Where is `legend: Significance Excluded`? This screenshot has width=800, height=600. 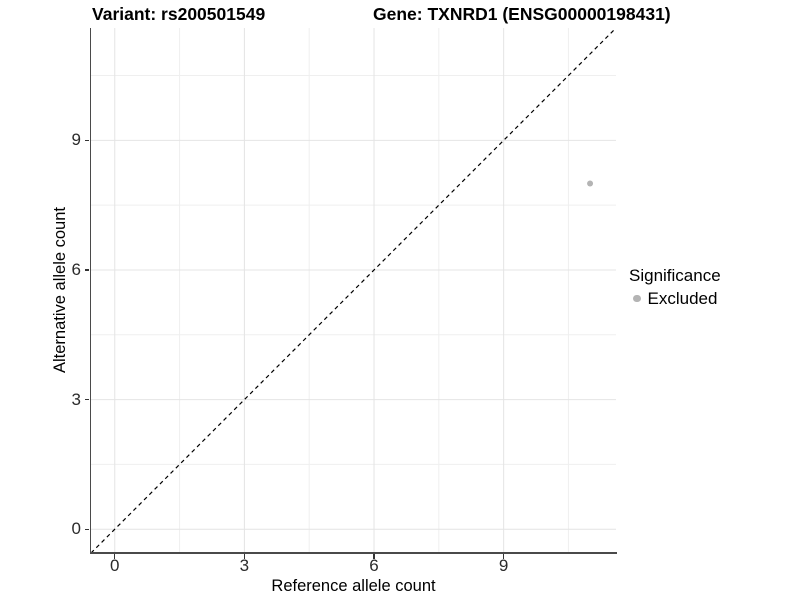 legend: Significance Excluded is located at coordinates (675, 287).